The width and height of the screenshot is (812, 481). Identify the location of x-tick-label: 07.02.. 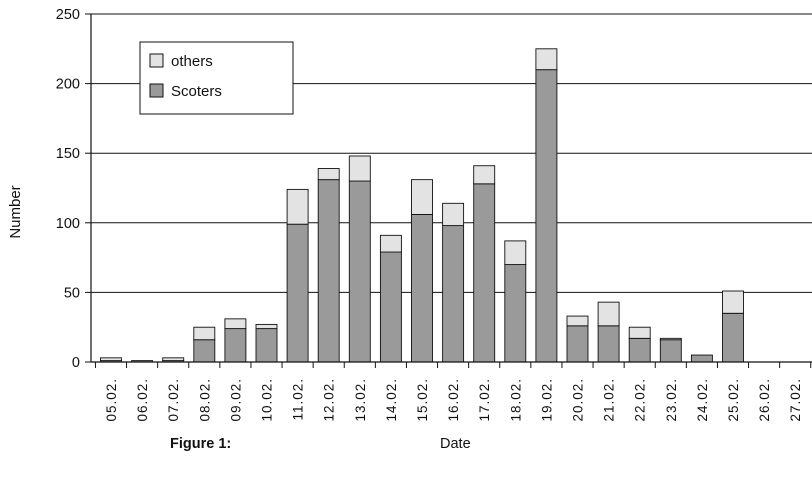
(173, 400).